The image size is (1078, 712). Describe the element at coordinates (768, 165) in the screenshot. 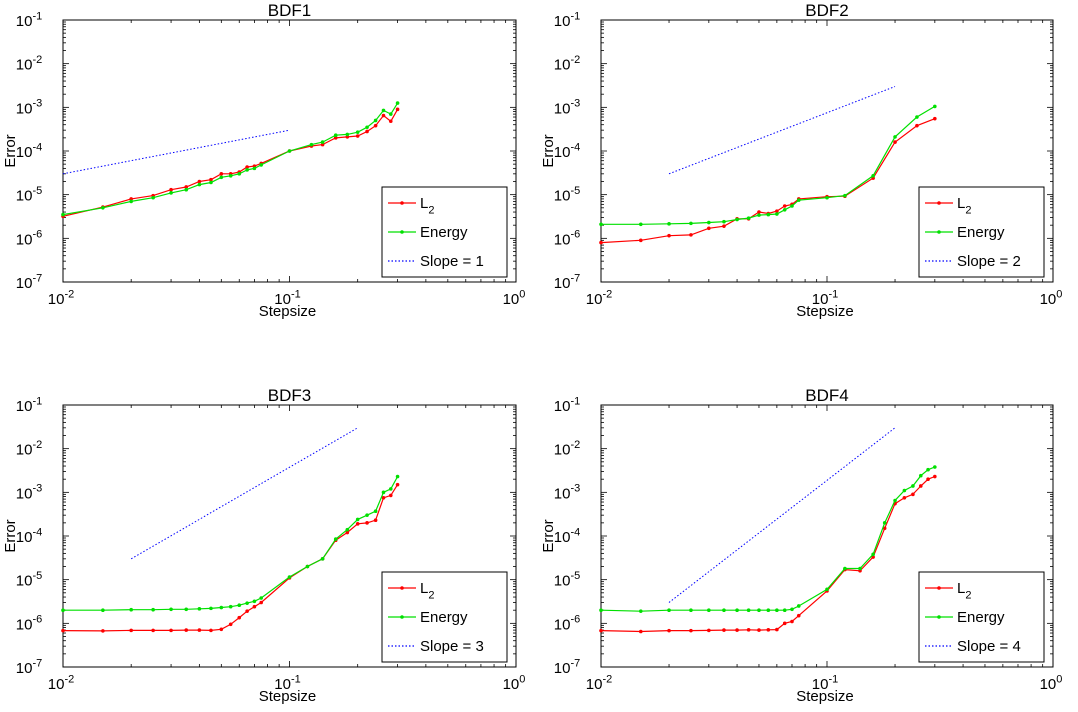

I see `series-line` at that location.